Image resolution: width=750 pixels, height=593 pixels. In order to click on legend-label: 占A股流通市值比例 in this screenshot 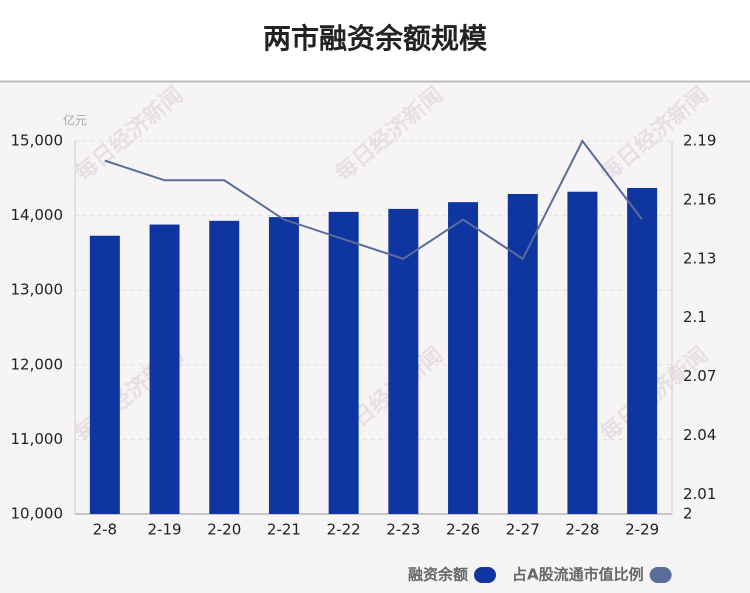, I will do `click(578, 575)`.